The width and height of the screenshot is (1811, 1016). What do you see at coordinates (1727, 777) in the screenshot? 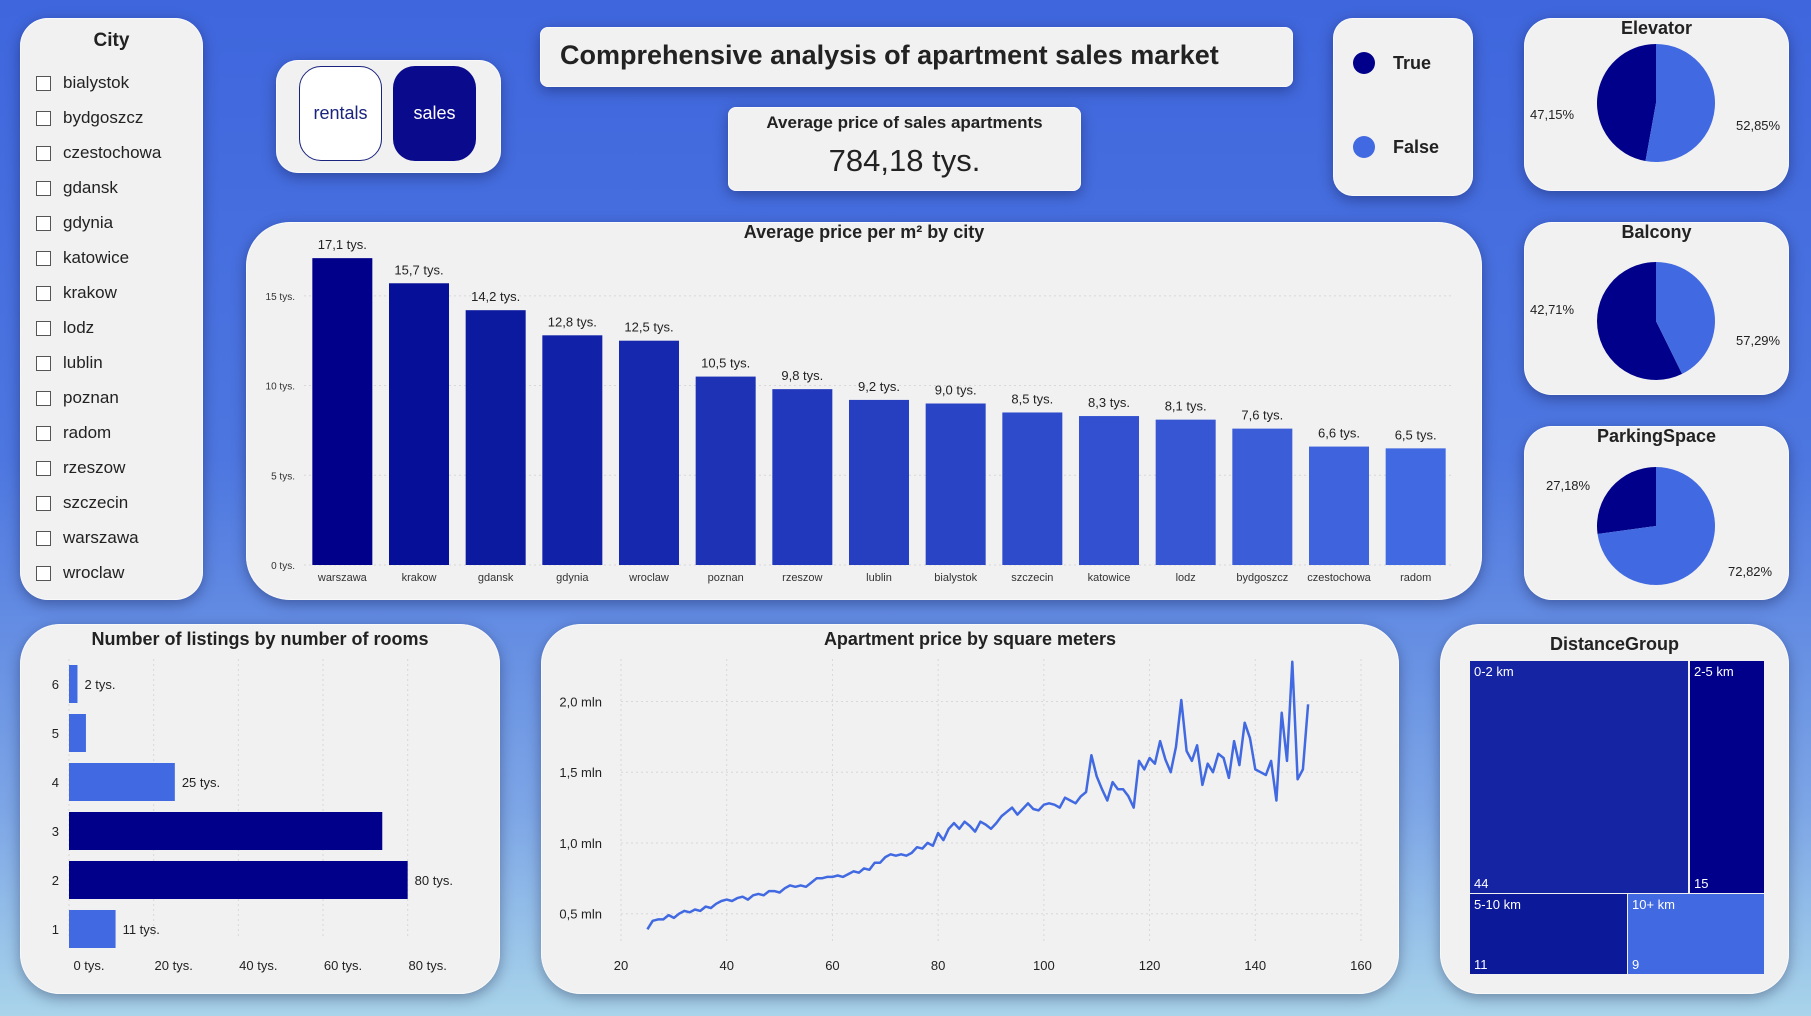
I see `treemap-tile: 2-5 km 15` at bounding box center [1727, 777].